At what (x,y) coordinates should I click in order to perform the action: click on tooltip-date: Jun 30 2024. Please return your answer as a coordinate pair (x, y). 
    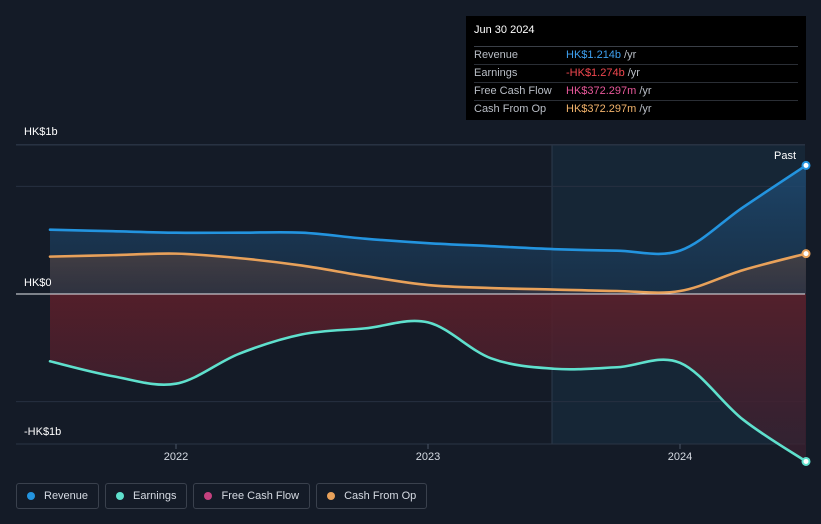
    Looking at the image, I should click on (636, 34).